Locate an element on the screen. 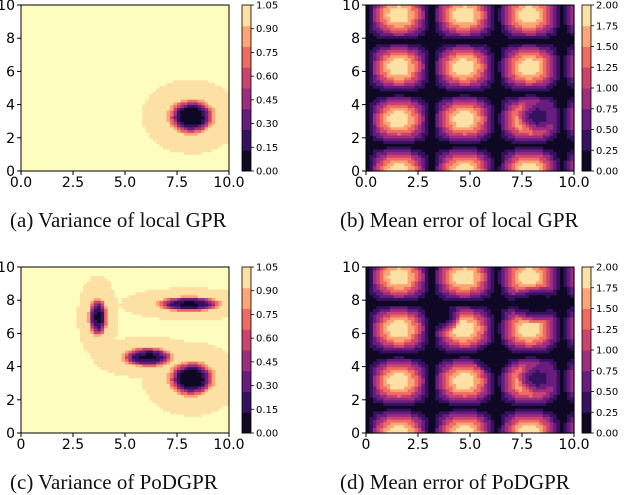  y-tick-label: 0 is located at coordinates (10, 172).